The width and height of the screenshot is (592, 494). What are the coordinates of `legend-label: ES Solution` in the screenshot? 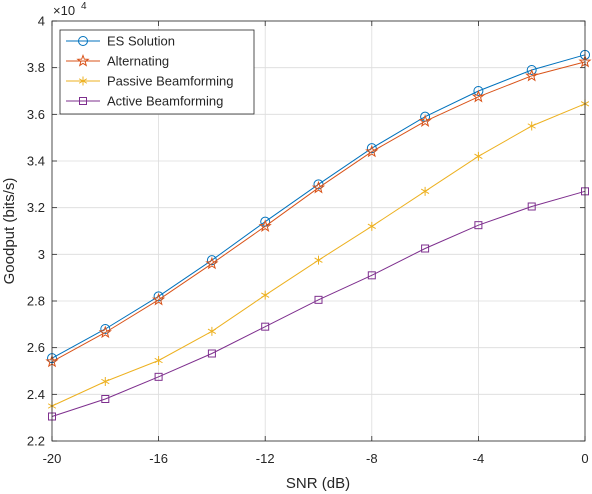 It's located at (141, 41).